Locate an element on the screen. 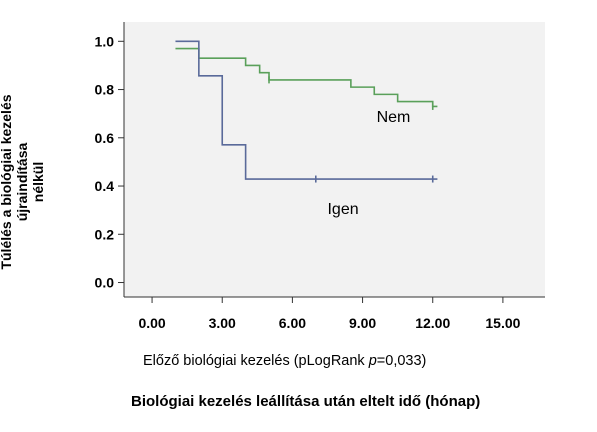 The height and width of the screenshot is (432, 597). y-axis: 0.0 0.2 0.4 0.6 0.8 1.0 is located at coordinates (110, 159).